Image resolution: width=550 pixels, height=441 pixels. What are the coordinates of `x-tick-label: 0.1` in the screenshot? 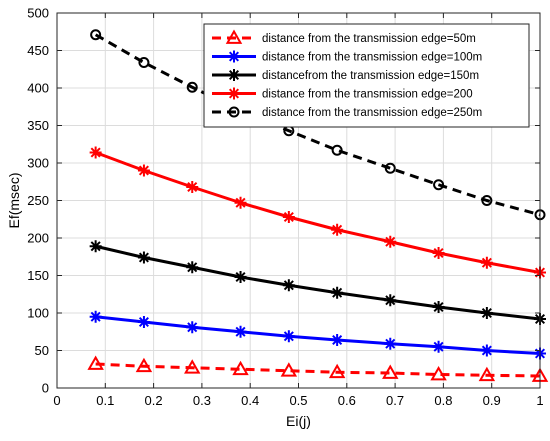 It's located at (105, 400).